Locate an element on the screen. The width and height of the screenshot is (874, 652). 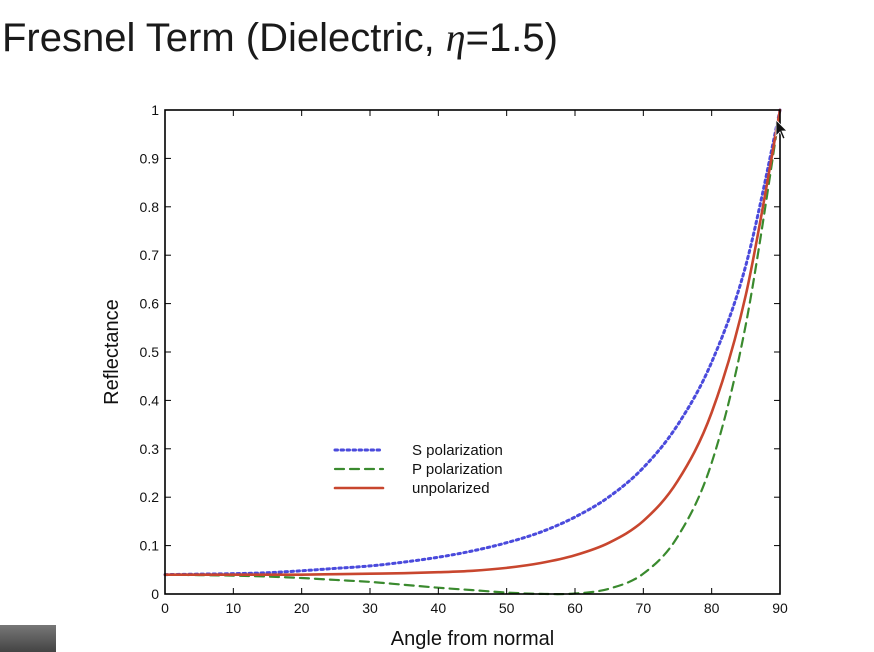
slide-title-text: Fresnel Term (Dielectric, is located at coordinates (224, 38).